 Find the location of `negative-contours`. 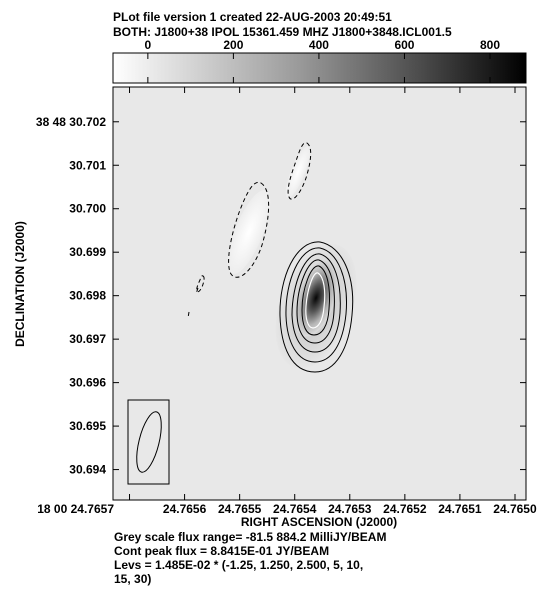

negative-contours is located at coordinates (249, 230).